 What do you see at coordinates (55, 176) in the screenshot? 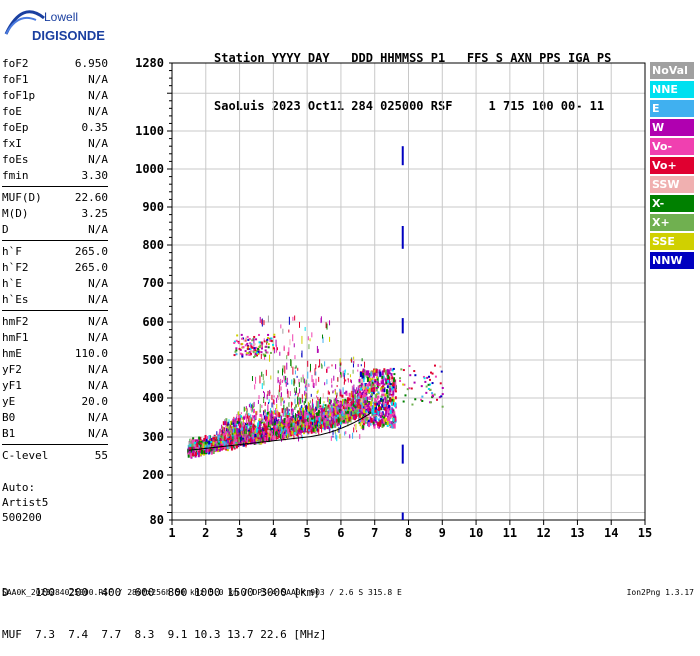
I see `parameter-row: fmin 3.30` at bounding box center [55, 176].